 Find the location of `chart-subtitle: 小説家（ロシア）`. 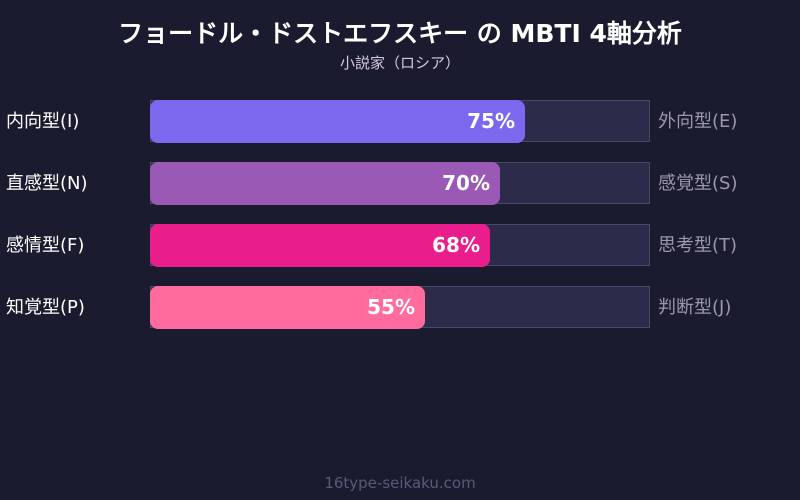

chart-subtitle: 小説家（ロシア） is located at coordinates (399, 63).